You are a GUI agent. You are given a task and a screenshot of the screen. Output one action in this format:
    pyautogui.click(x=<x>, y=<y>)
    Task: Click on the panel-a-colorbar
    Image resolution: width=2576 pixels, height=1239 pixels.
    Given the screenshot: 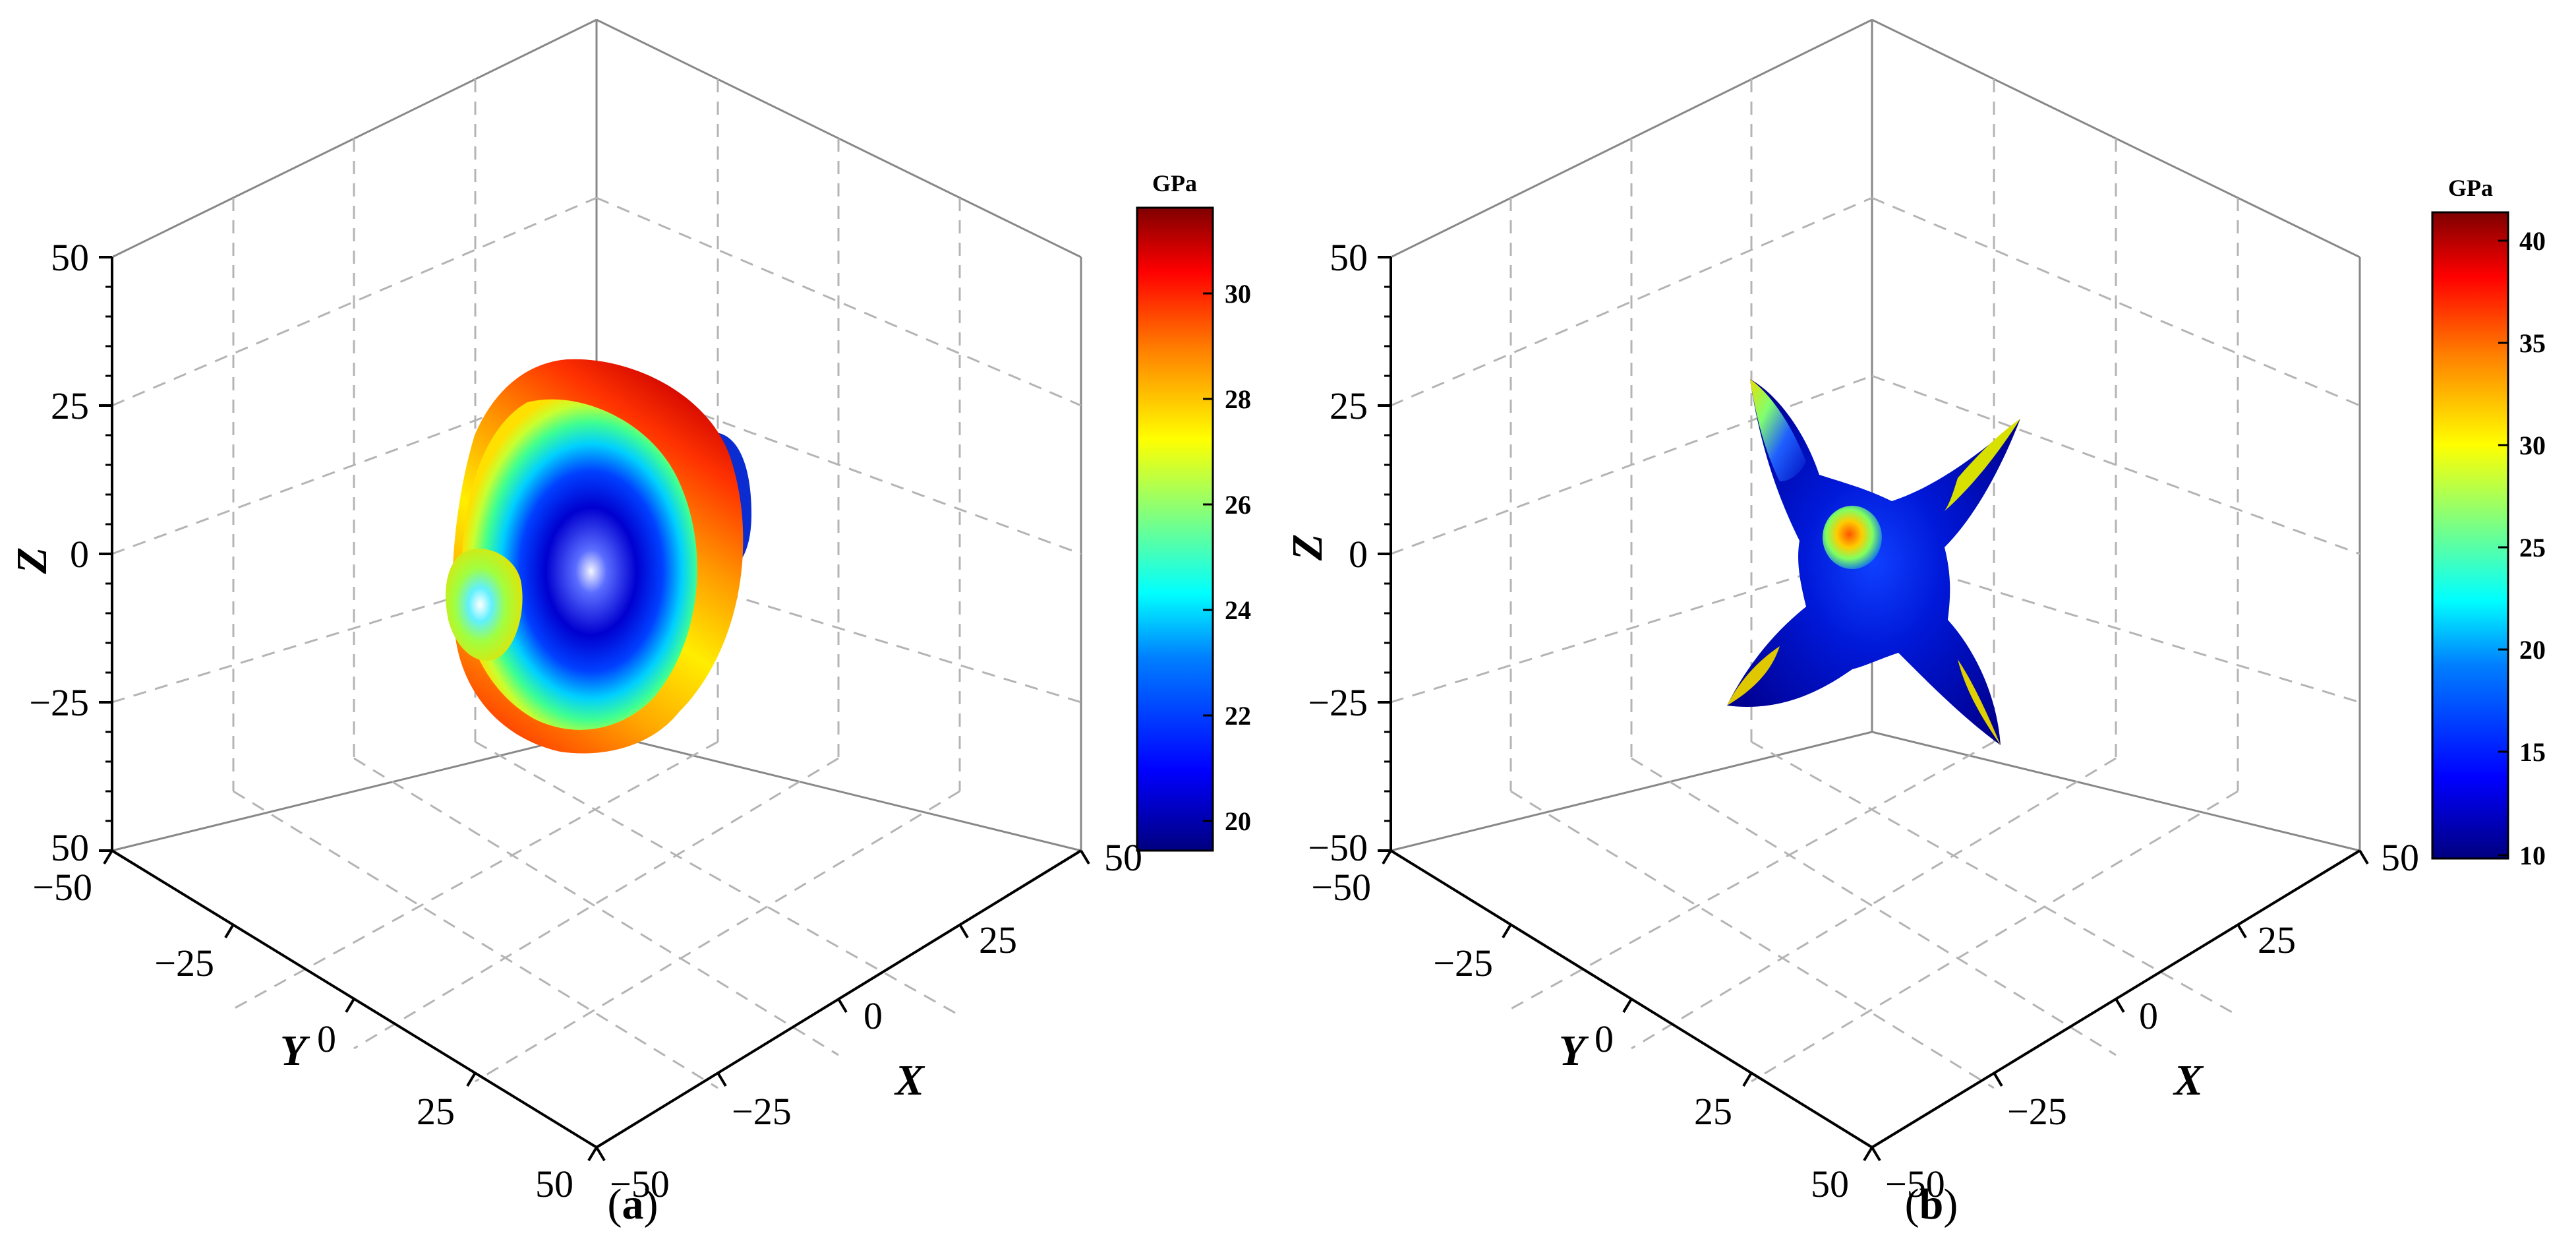 What is the action you would take?
    pyautogui.click(x=1175, y=529)
    